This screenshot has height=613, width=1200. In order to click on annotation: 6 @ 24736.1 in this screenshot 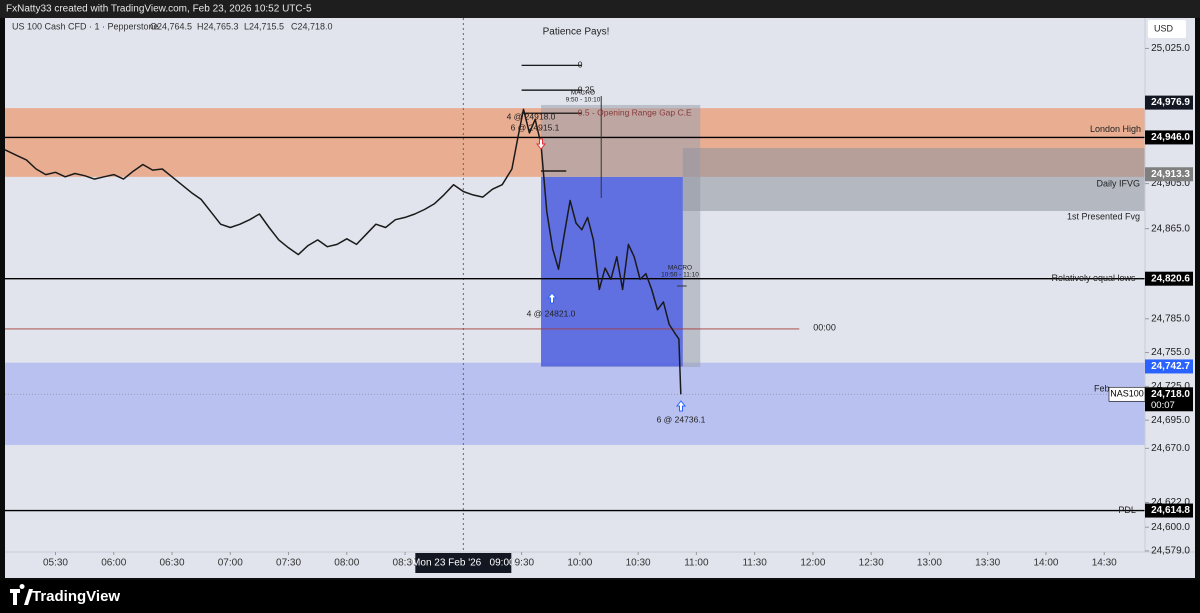, I will do `click(681, 419)`.